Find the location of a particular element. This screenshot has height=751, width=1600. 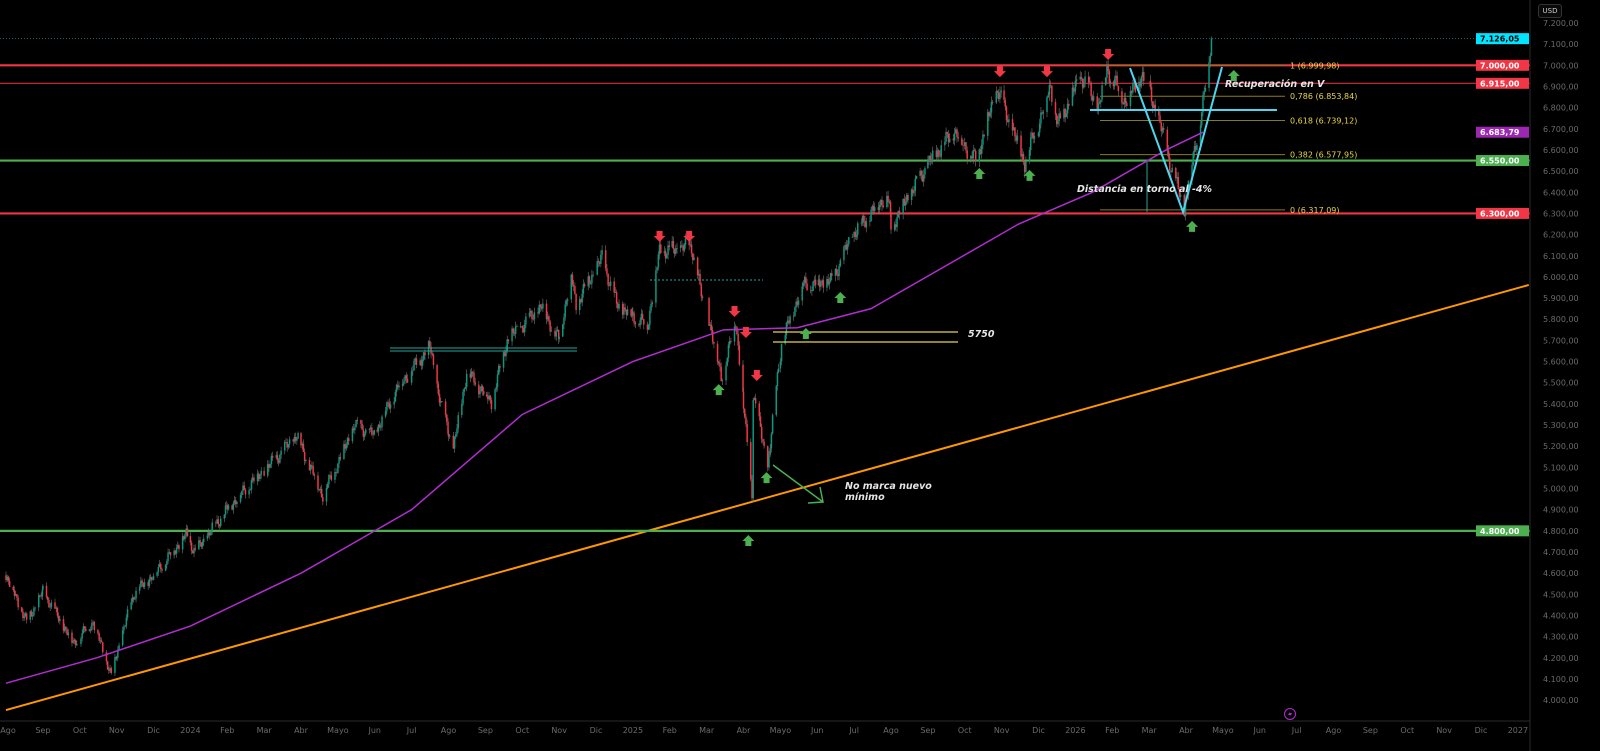

time-tick-label: Dic is located at coordinates (596, 730).